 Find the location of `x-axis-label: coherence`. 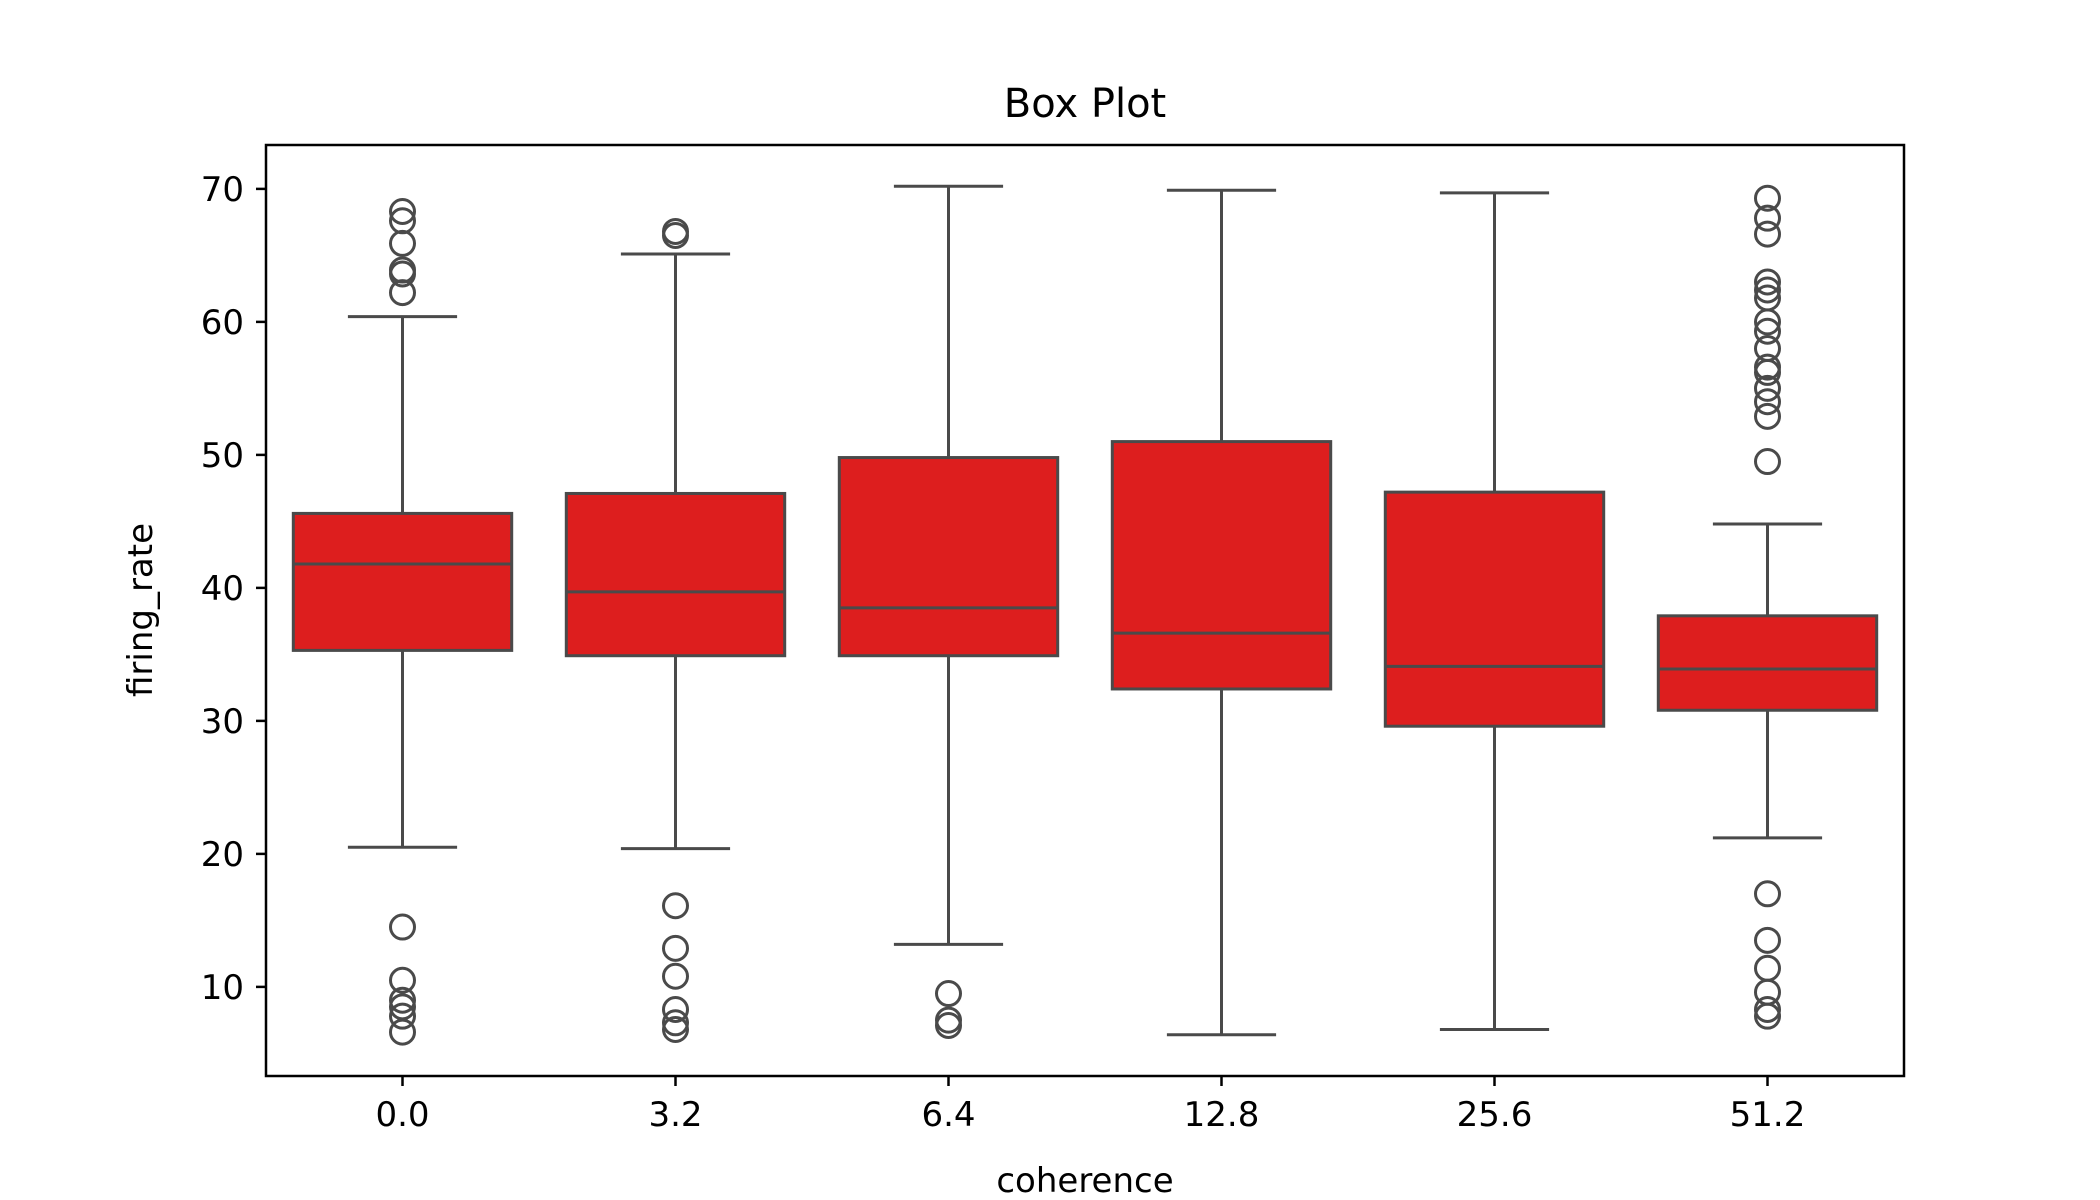

x-axis-label: coherence is located at coordinates (1084, 1180).